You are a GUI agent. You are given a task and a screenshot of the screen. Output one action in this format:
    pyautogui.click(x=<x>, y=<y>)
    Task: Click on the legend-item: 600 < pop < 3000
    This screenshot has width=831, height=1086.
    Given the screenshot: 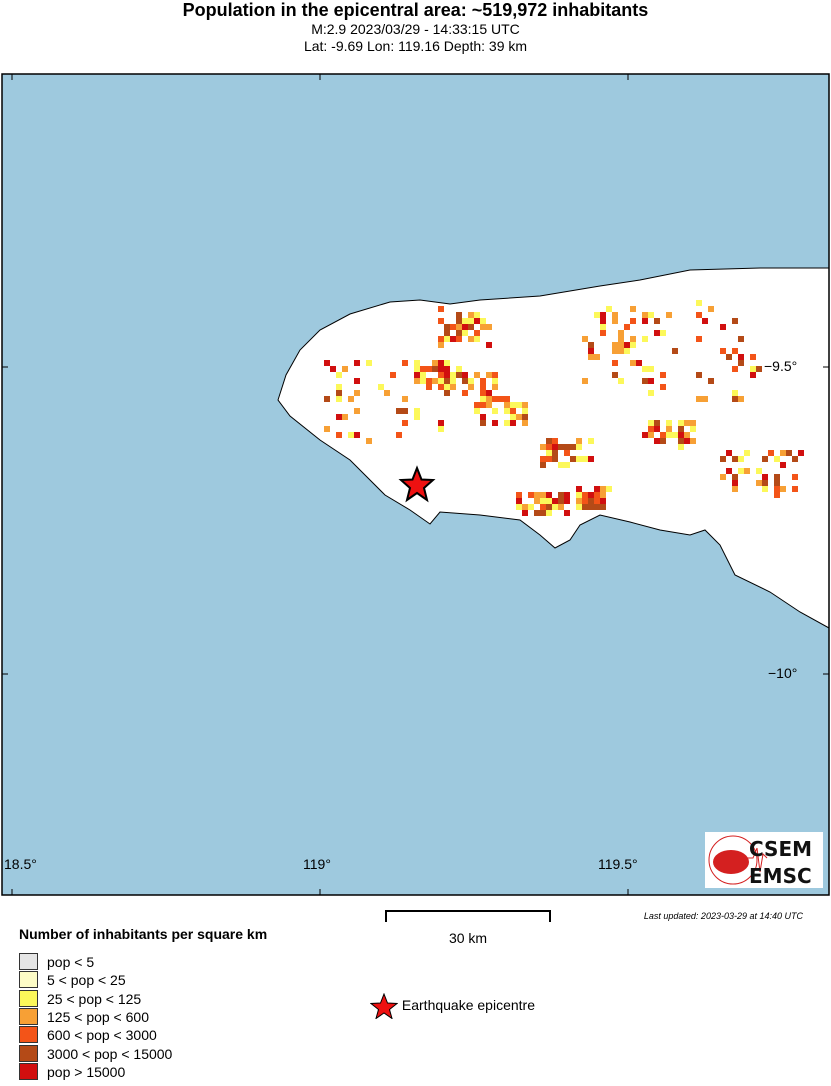 What is the action you would take?
    pyautogui.click(x=88, y=1035)
    